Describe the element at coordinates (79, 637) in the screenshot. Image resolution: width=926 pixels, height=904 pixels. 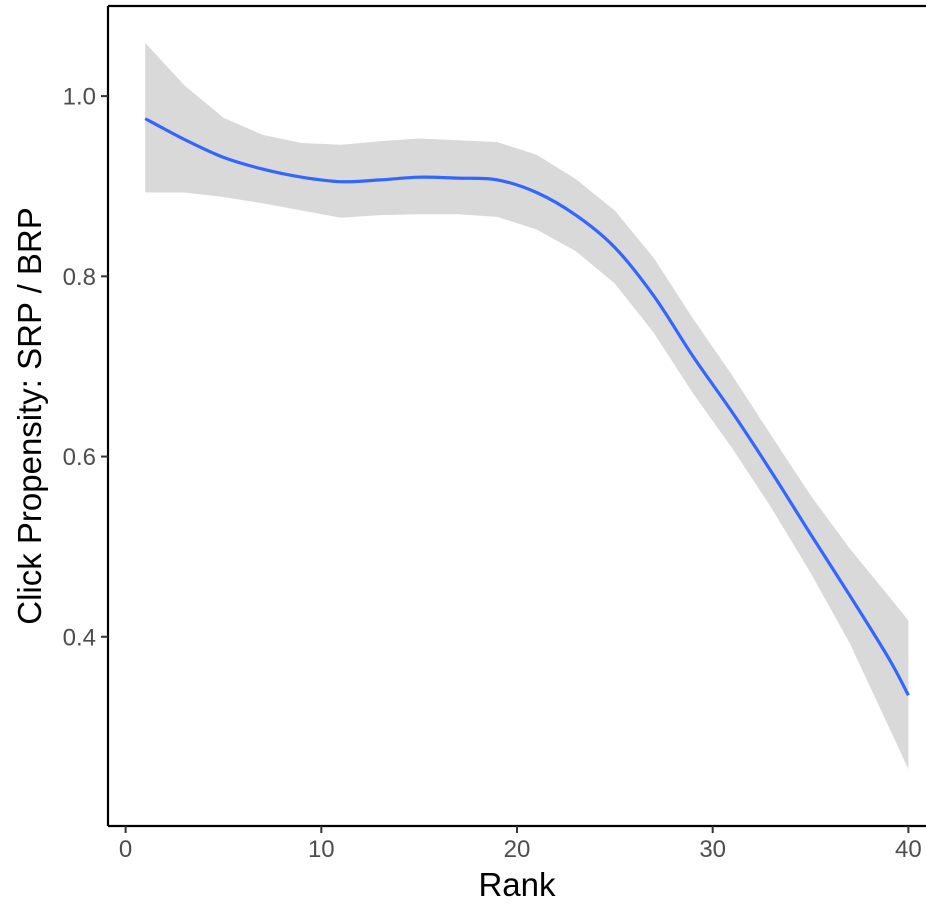
I see `y-tick-label: 0.4` at that location.